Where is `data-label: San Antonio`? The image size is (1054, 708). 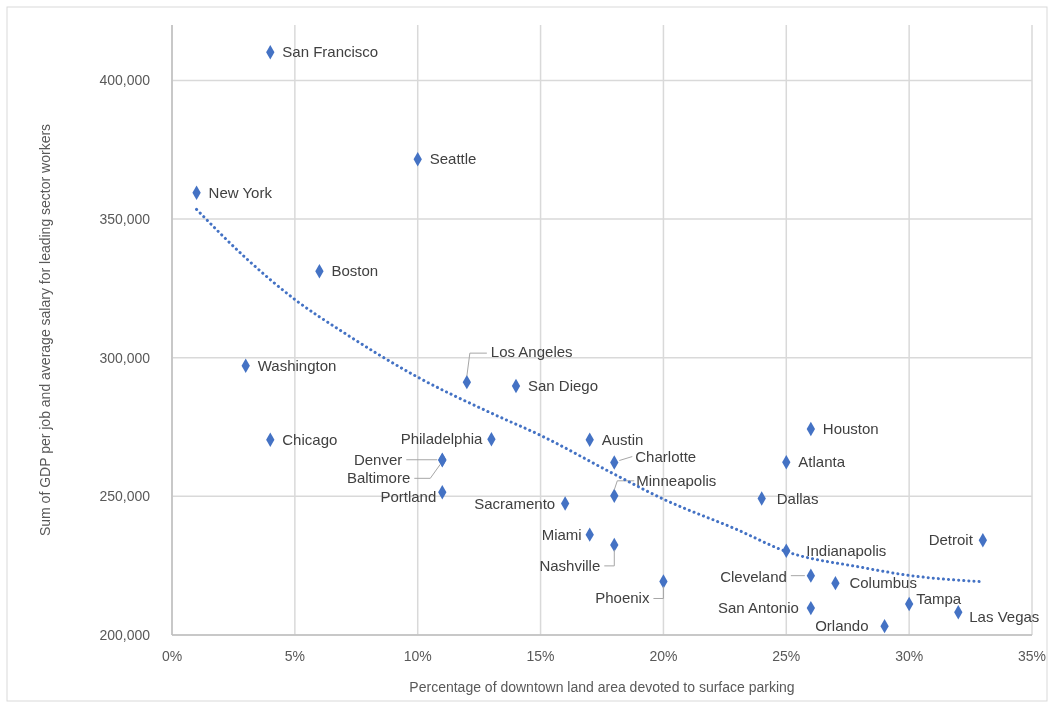
data-label: San Antonio is located at coordinates (758, 608).